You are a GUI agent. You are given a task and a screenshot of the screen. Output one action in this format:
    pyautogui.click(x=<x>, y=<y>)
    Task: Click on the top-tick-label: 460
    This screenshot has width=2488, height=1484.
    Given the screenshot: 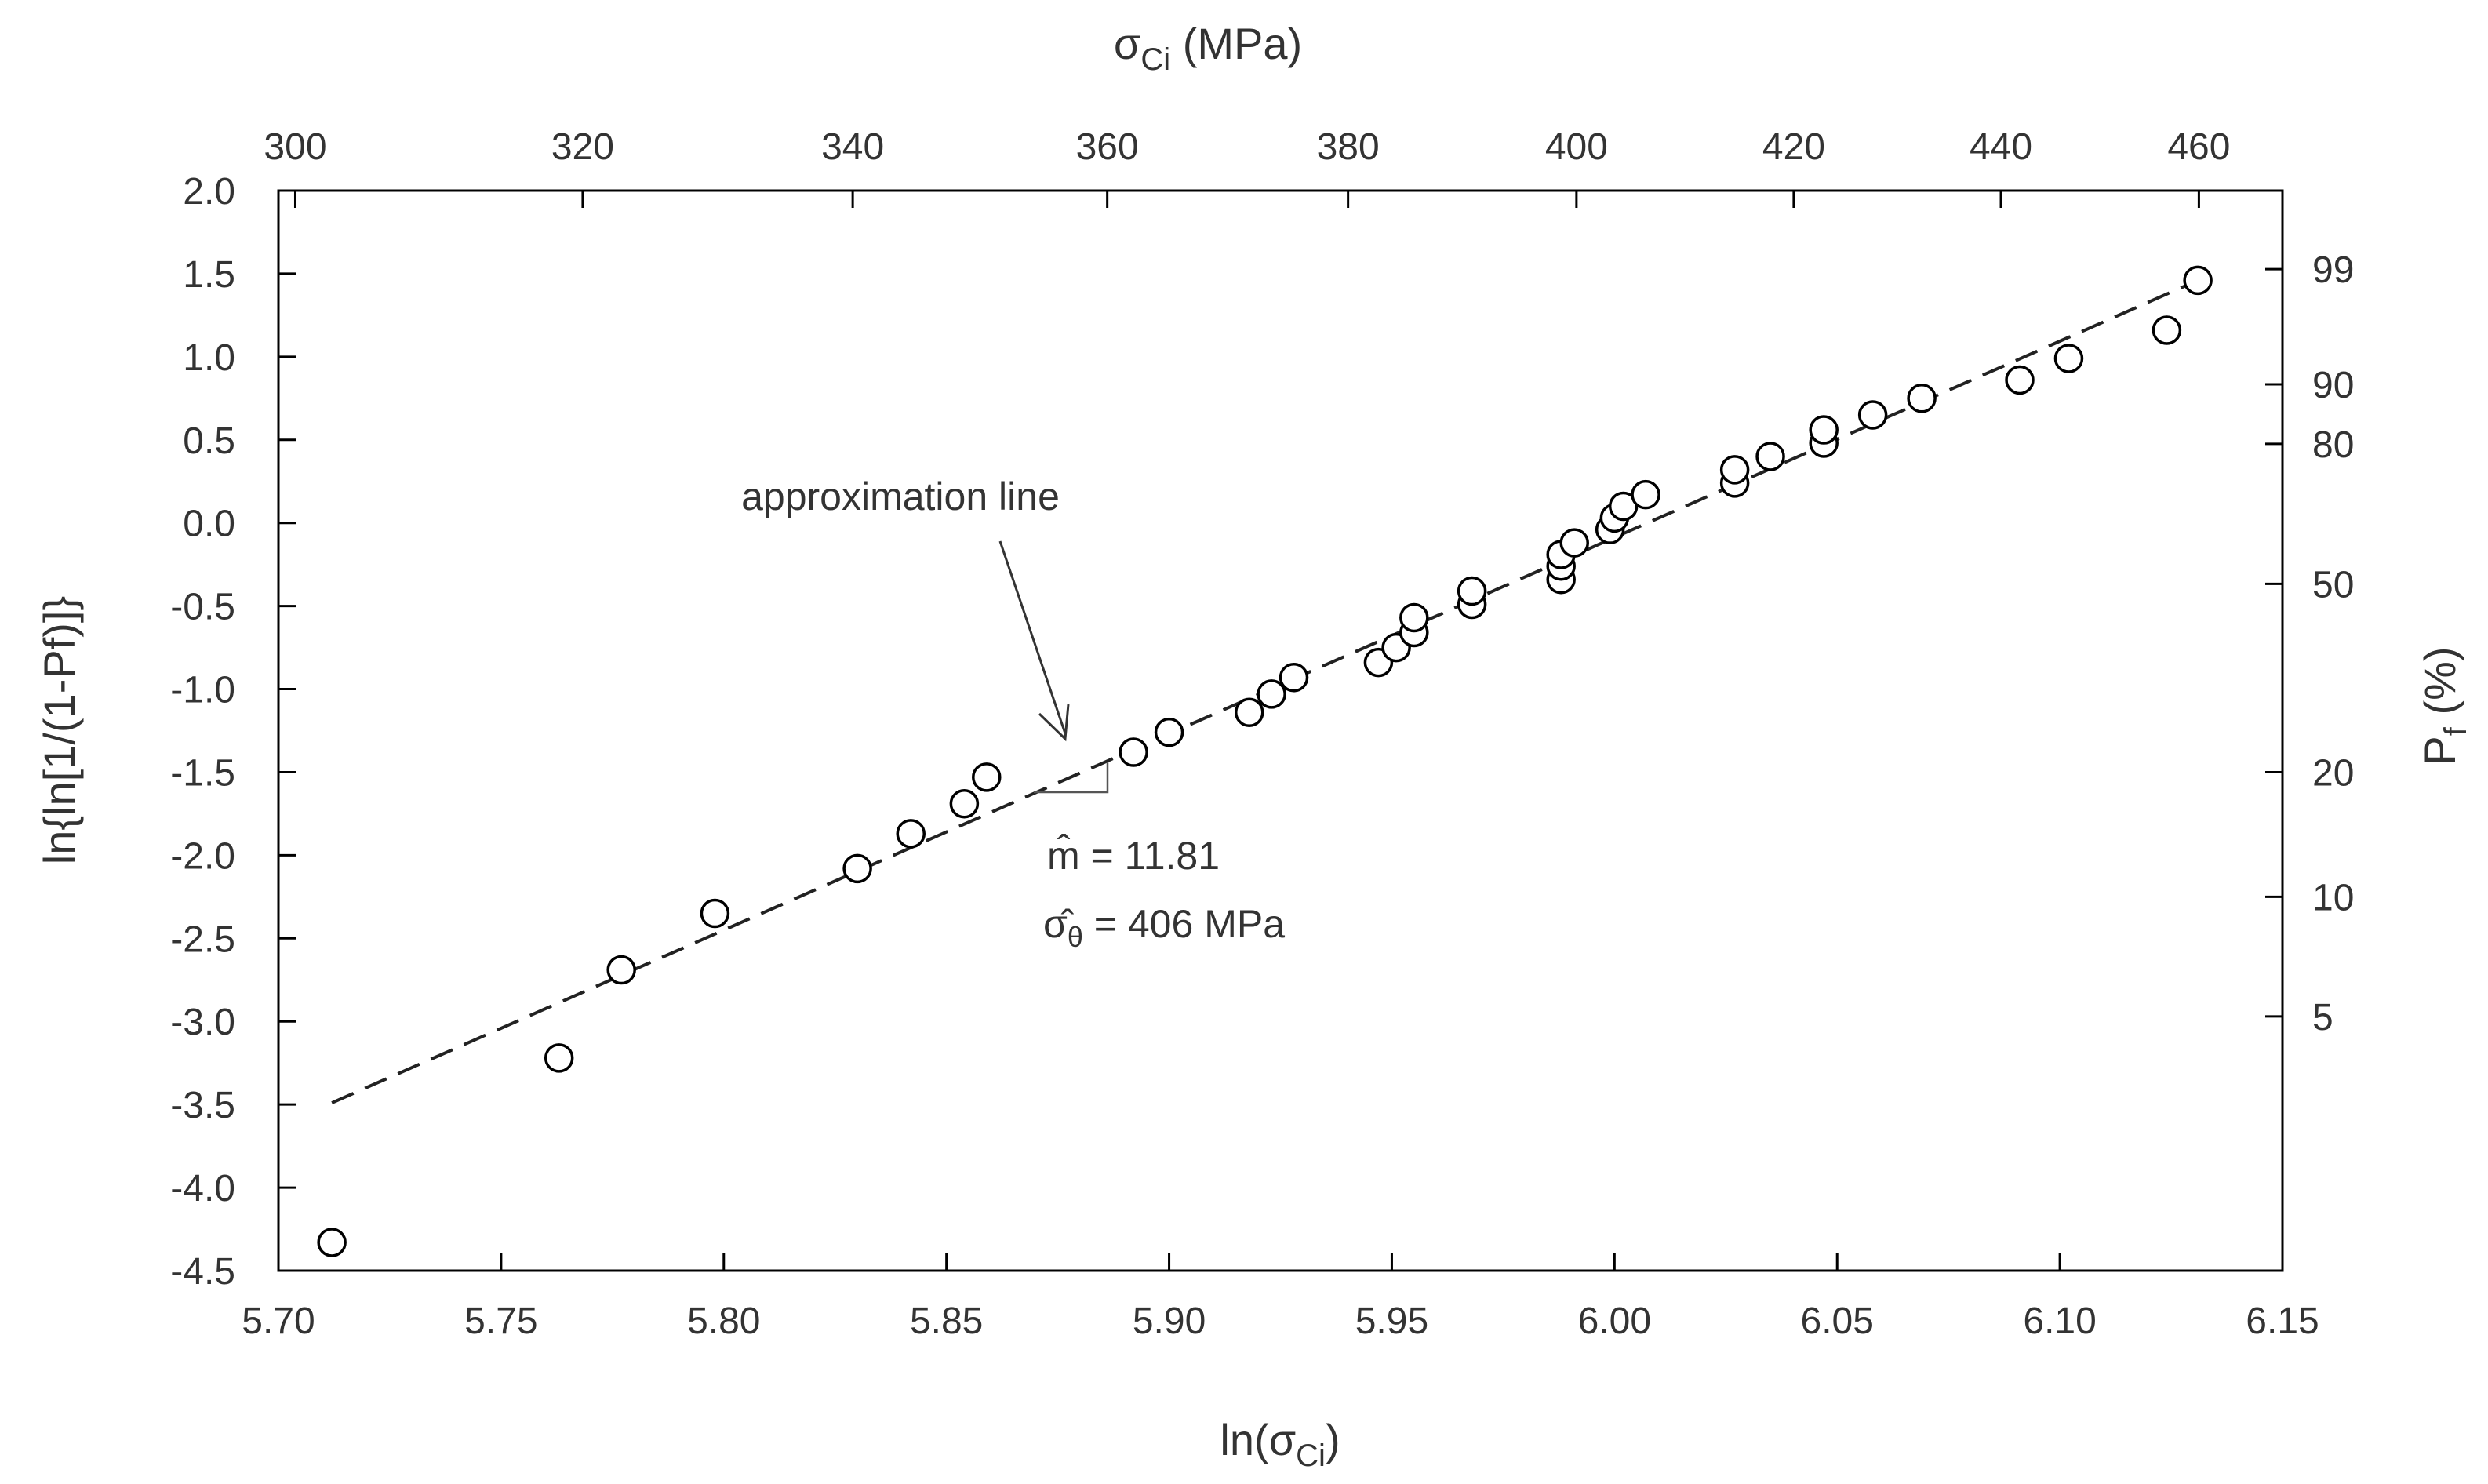 What is the action you would take?
    pyautogui.click(x=2198, y=147)
    